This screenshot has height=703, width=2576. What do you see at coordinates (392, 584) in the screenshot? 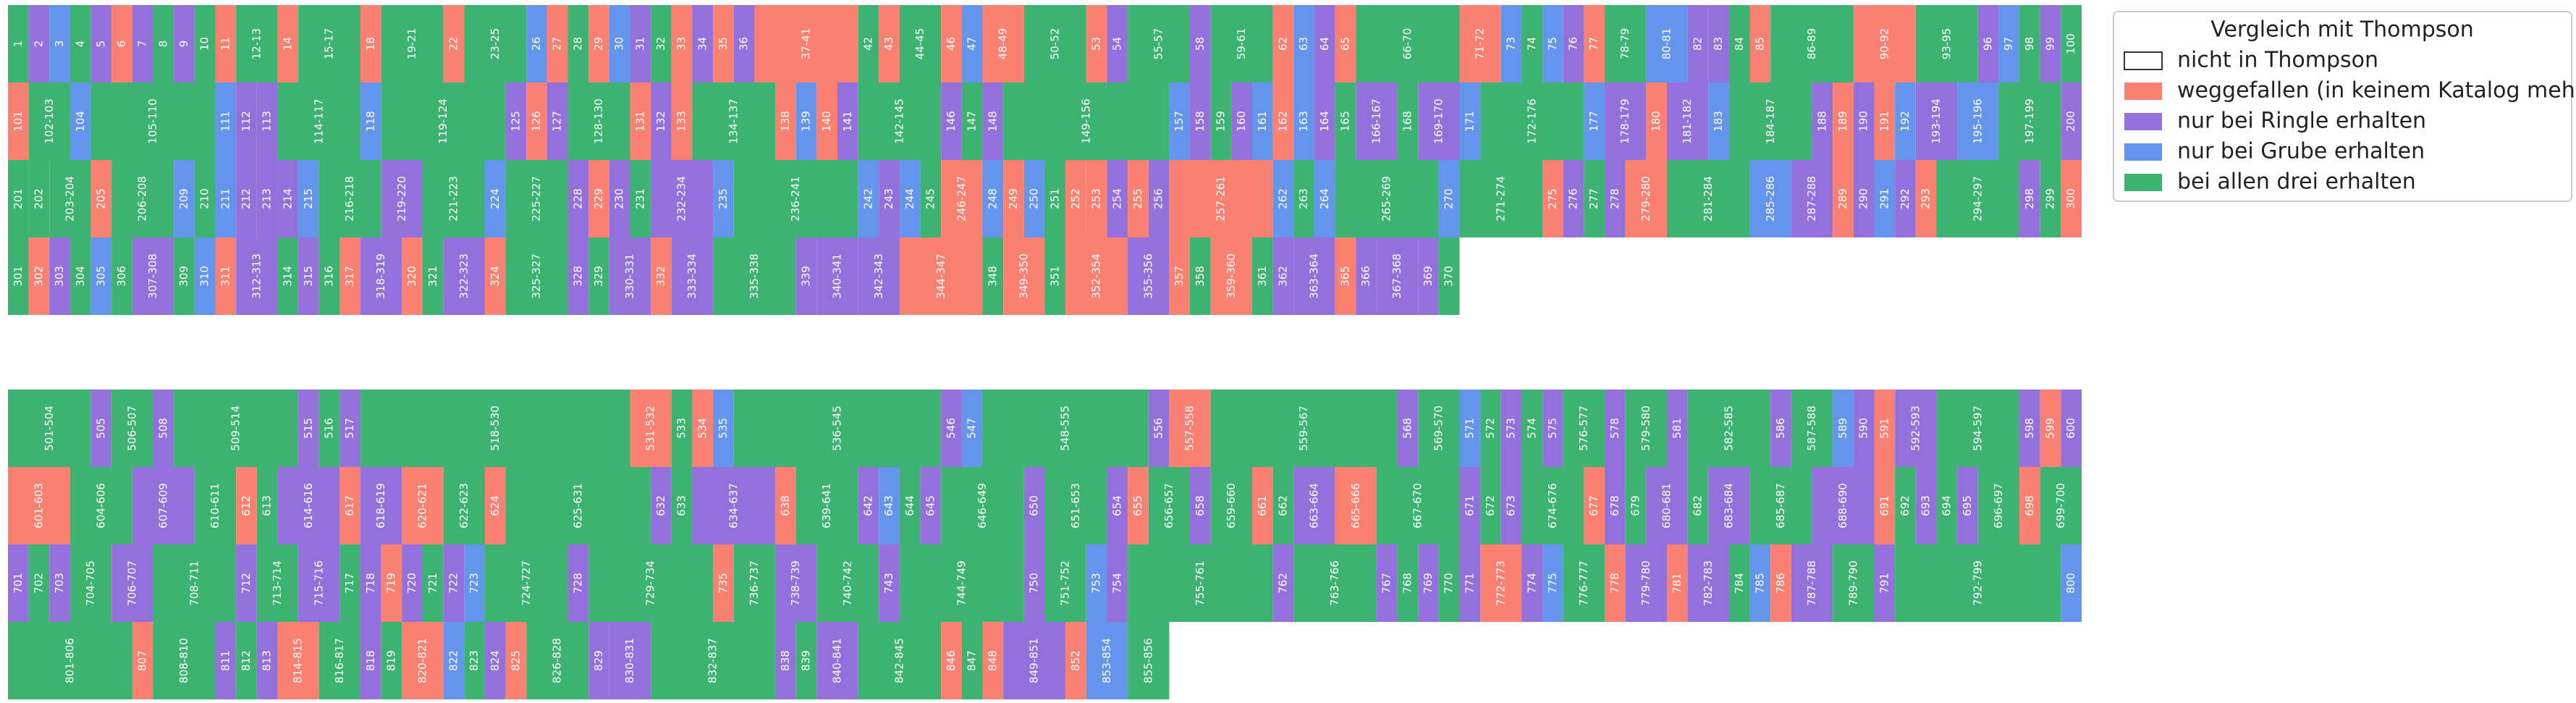
I see `cell-label: 719` at bounding box center [392, 584].